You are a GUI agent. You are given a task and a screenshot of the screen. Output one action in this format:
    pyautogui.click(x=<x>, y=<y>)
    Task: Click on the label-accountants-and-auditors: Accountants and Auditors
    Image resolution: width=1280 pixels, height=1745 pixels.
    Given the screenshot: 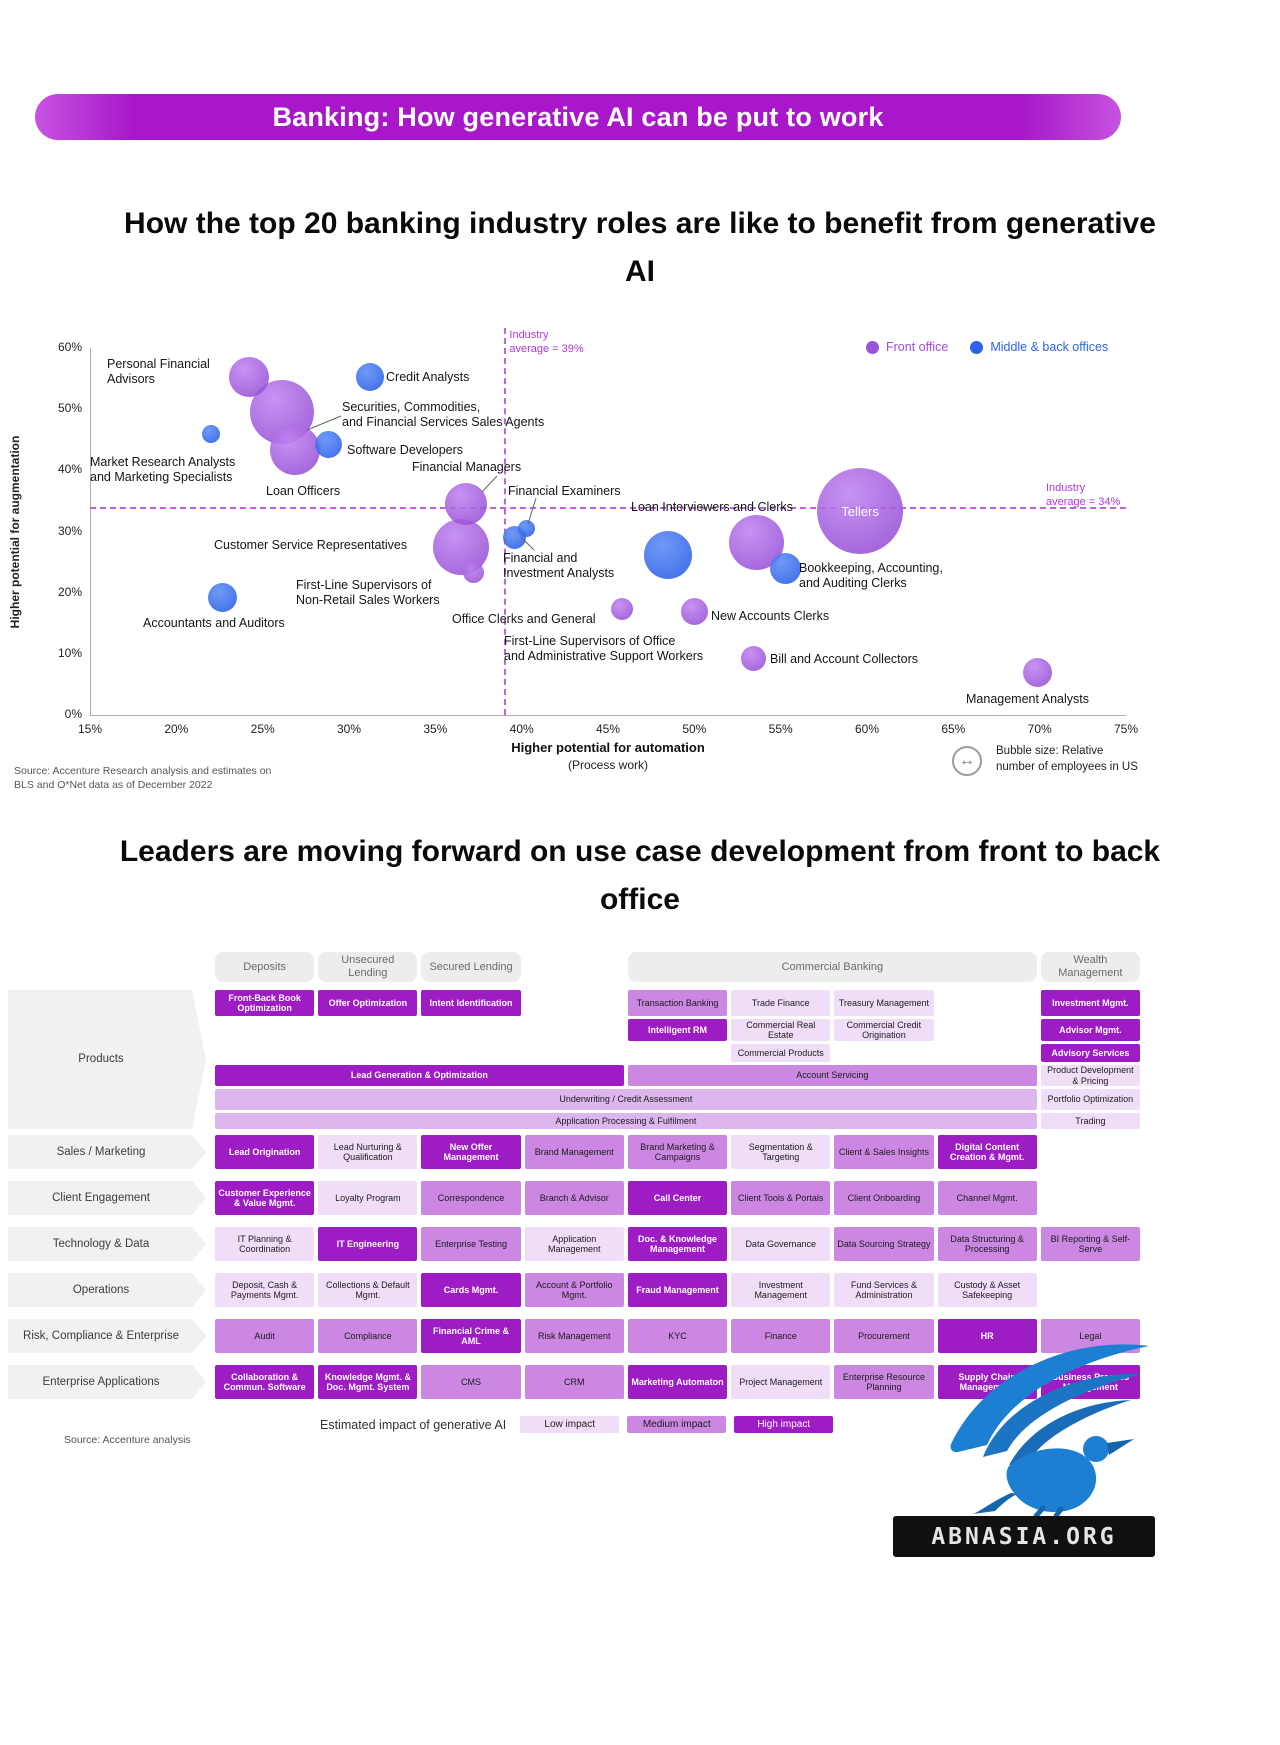 What is the action you would take?
    pyautogui.click(x=214, y=623)
    